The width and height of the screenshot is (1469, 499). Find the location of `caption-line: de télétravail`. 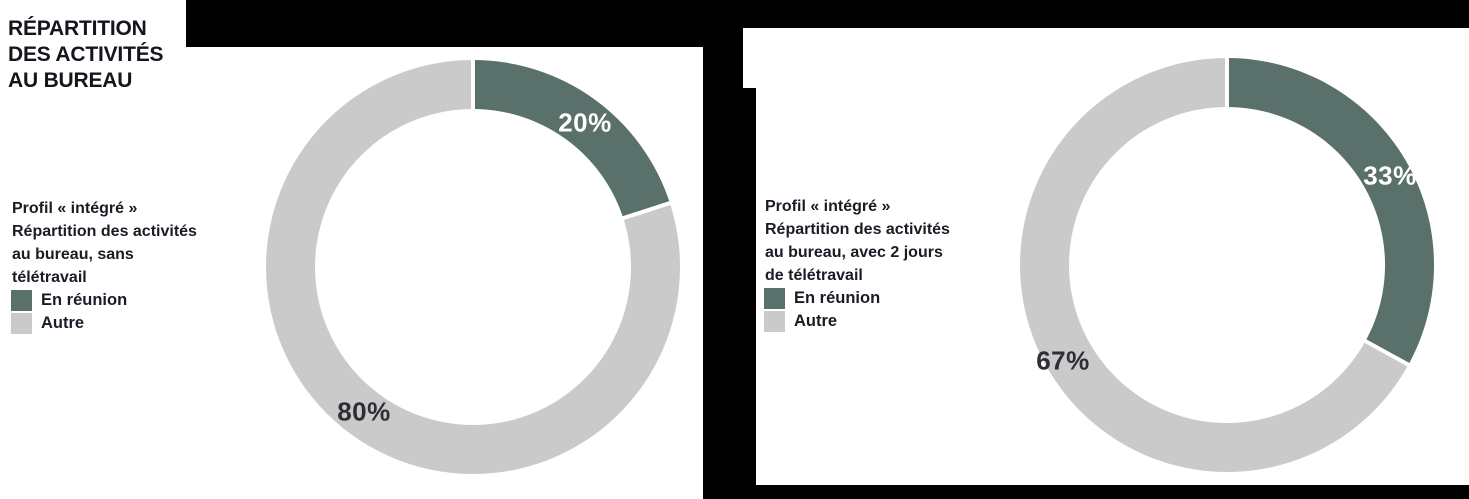

caption-line: de télétravail is located at coordinates (814, 275).